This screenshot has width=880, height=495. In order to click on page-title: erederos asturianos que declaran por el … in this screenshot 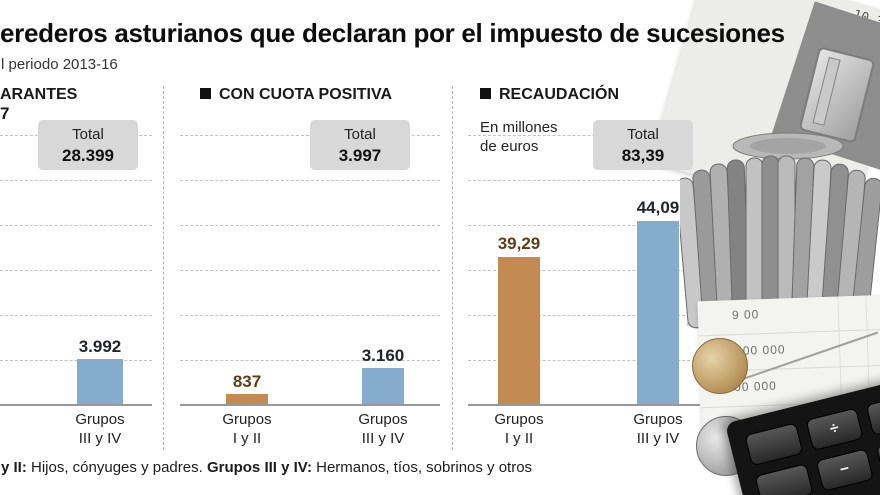, I will do `click(392, 33)`.